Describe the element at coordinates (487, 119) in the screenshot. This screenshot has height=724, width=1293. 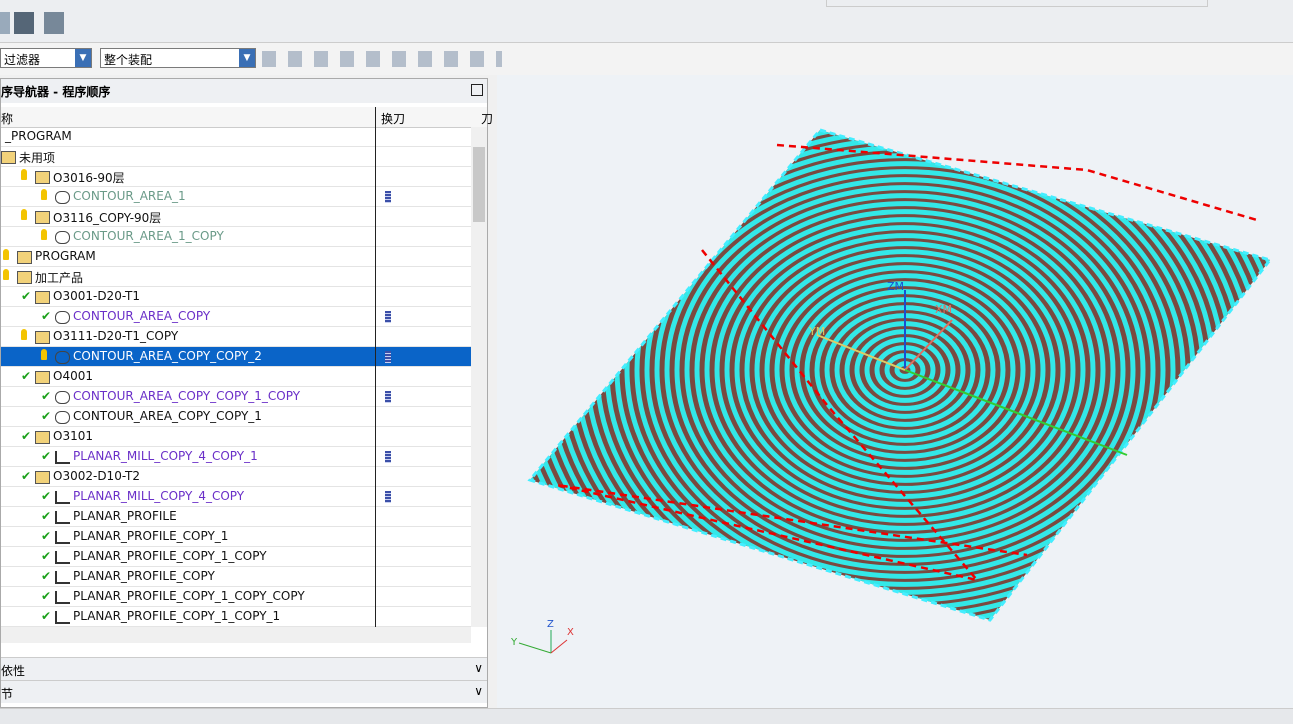
I see `column-tool: 刀` at that location.